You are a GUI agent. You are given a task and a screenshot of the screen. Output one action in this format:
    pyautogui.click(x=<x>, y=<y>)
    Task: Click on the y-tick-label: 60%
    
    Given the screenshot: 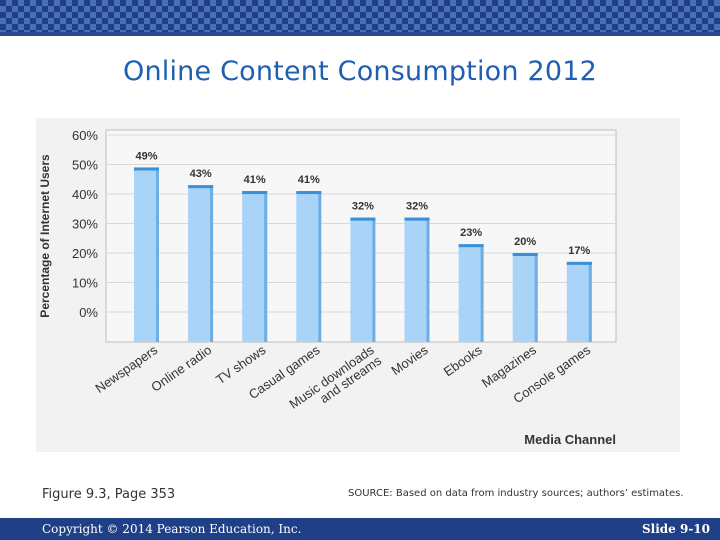 What is the action you would take?
    pyautogui.click(x=85, y=135)
    